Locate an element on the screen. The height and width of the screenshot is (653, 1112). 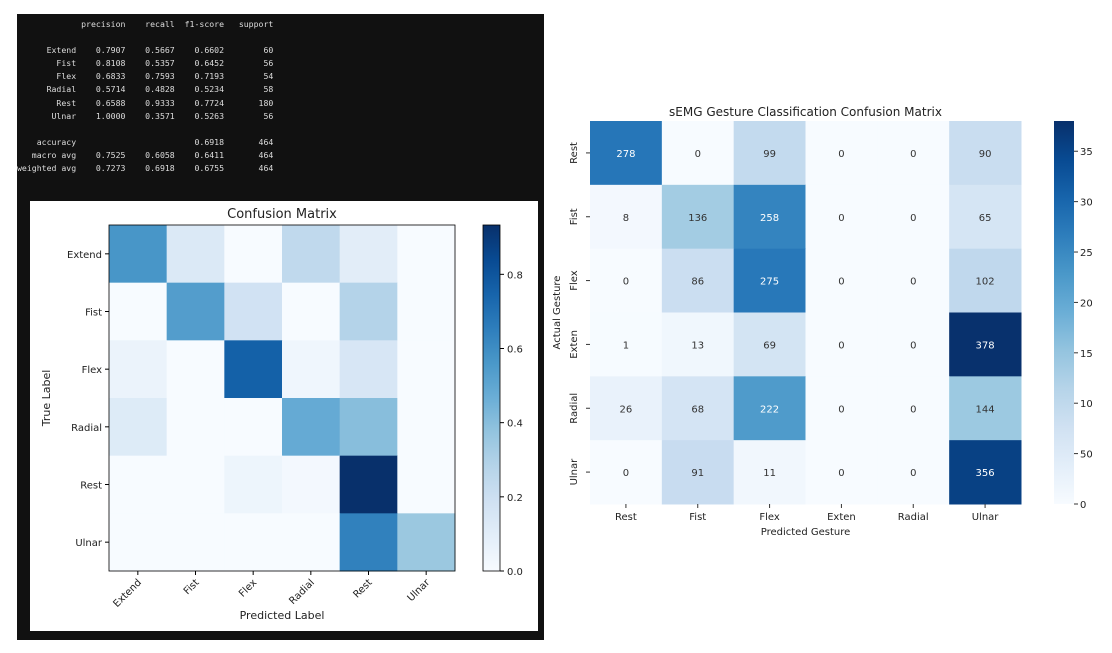
y-tick-label: Radial is located at coordinates (574, 408).